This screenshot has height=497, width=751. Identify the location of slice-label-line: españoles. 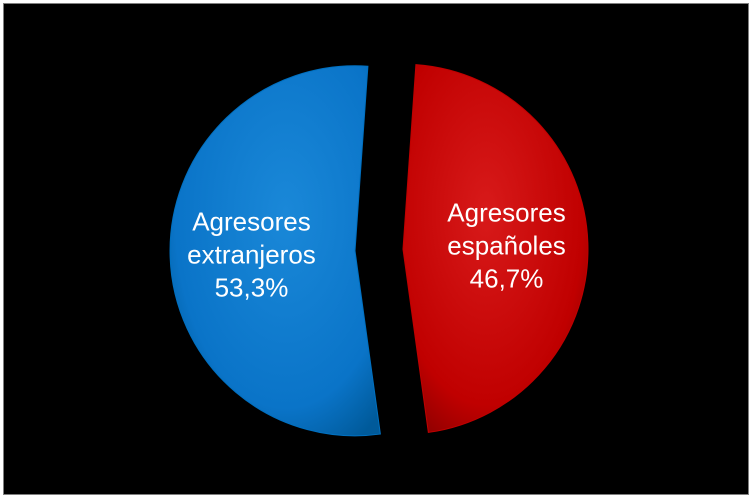
(506, 246).